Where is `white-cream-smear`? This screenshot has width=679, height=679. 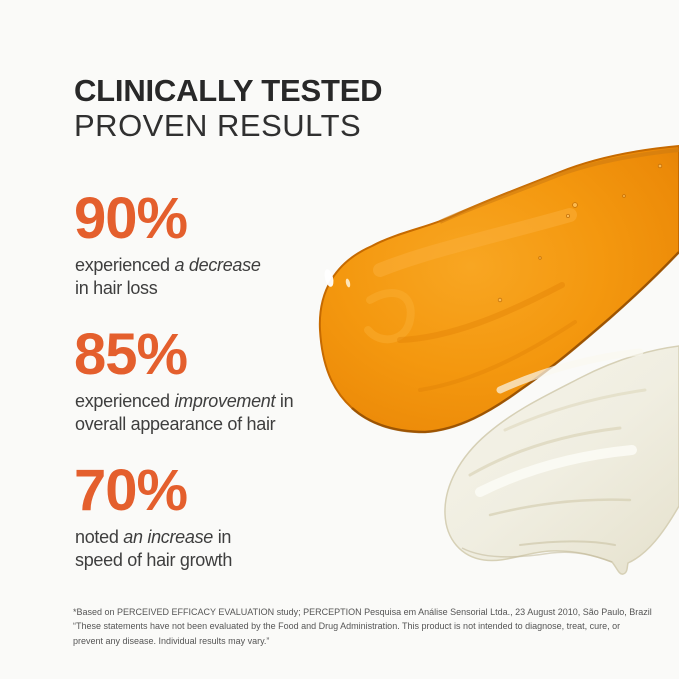
white-cream-smear is located at coordinates (561, 460).